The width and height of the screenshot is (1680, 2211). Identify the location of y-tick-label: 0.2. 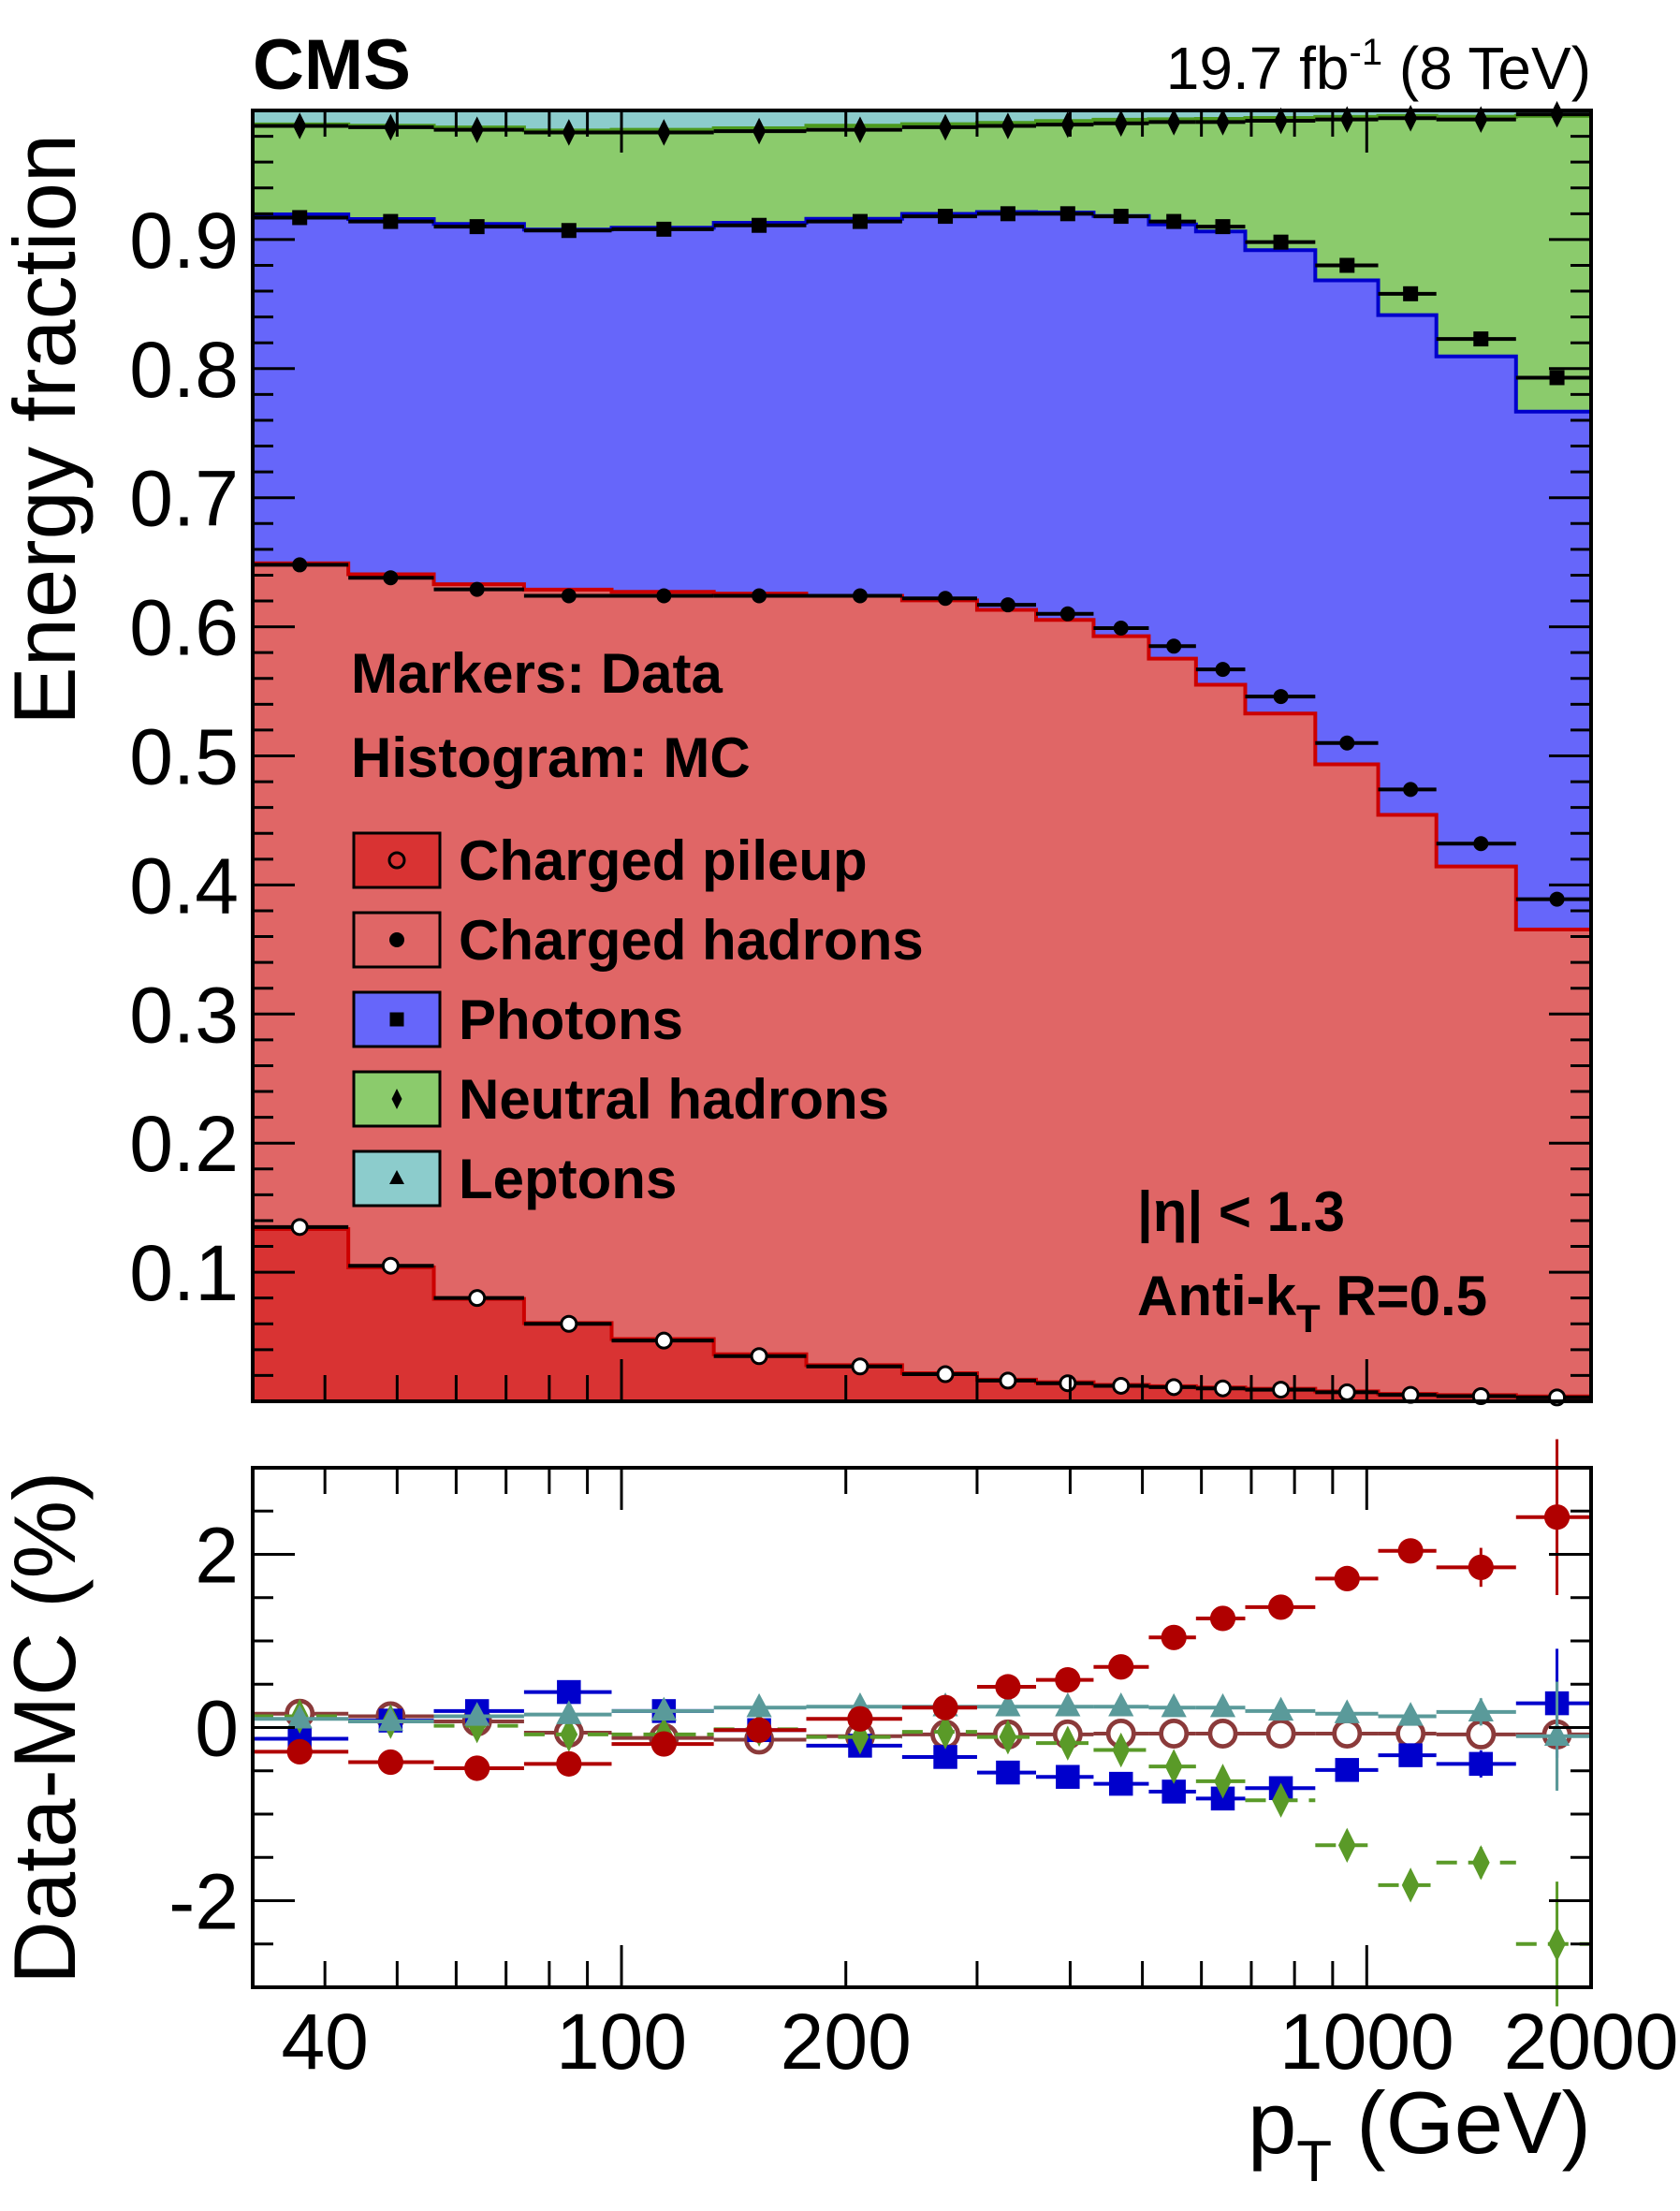
(184, 1144).